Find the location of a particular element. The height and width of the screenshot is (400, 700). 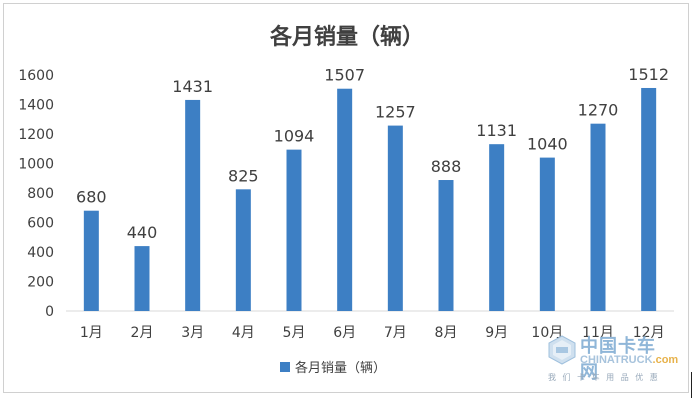

x-tick-label: 3月 is located at coordinates (192, 333).